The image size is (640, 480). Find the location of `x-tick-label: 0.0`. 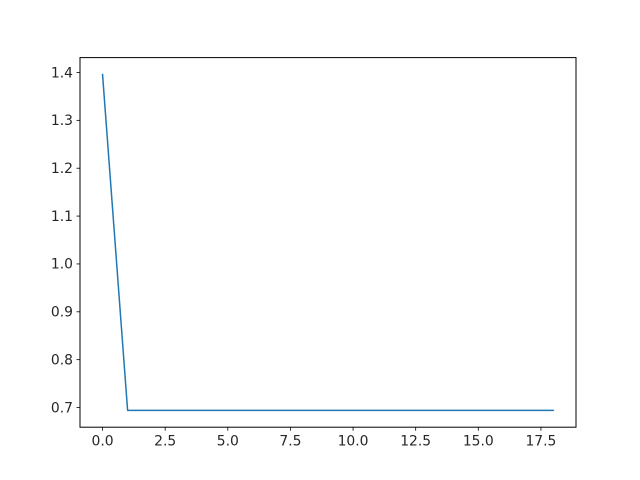

x-tick-label: 0.0 is located at coordinates (102, 442).